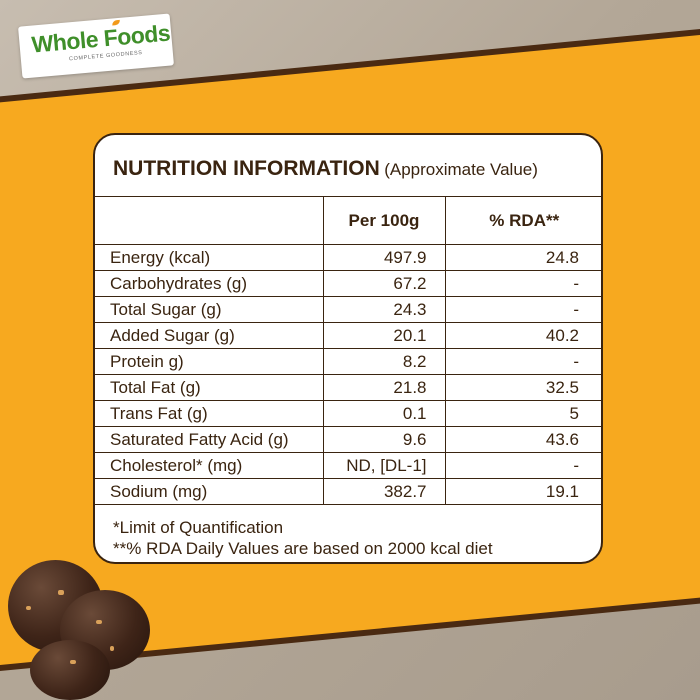 Image resolution: width=700 pixels, height=700 pixels. Describe the element at coordinates (208, 335) in the screenshot. I see `nutrient-name: Added Sugar (g)` at that location.